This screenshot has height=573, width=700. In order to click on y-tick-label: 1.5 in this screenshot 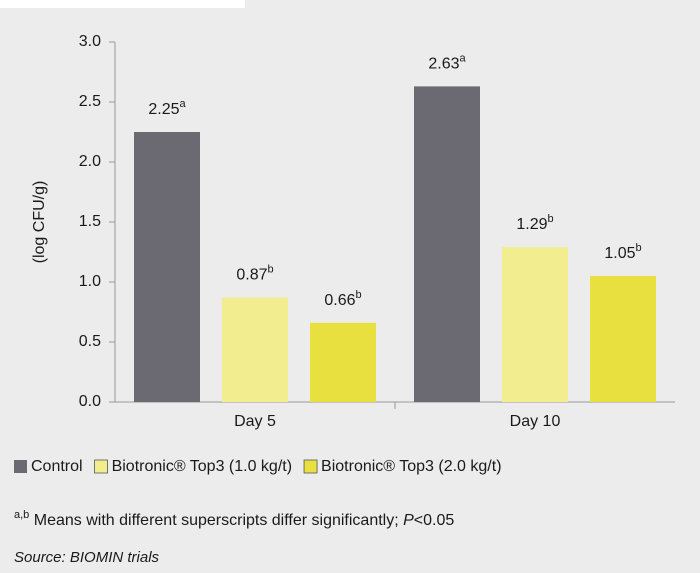, I will do `click(90, 221)`.